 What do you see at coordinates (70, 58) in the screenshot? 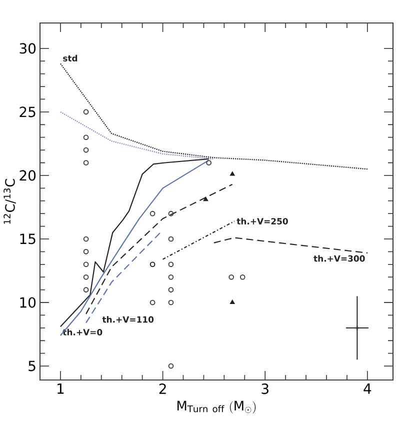
I see `series-label: std` at bounding box center [70, 58].